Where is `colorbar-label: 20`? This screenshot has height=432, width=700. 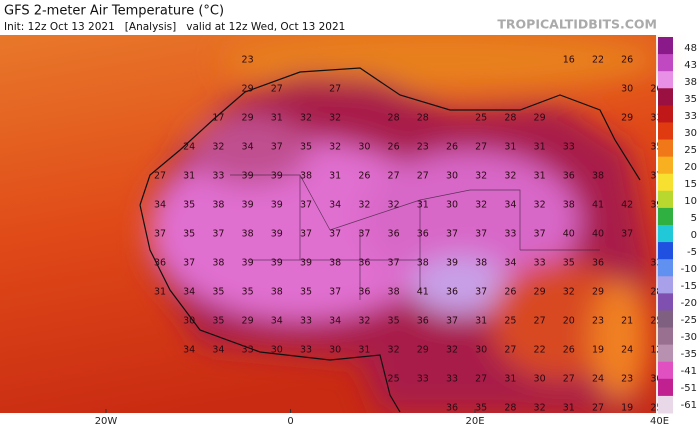 colorbar-label: 20 is located at coordinates (690, 167).